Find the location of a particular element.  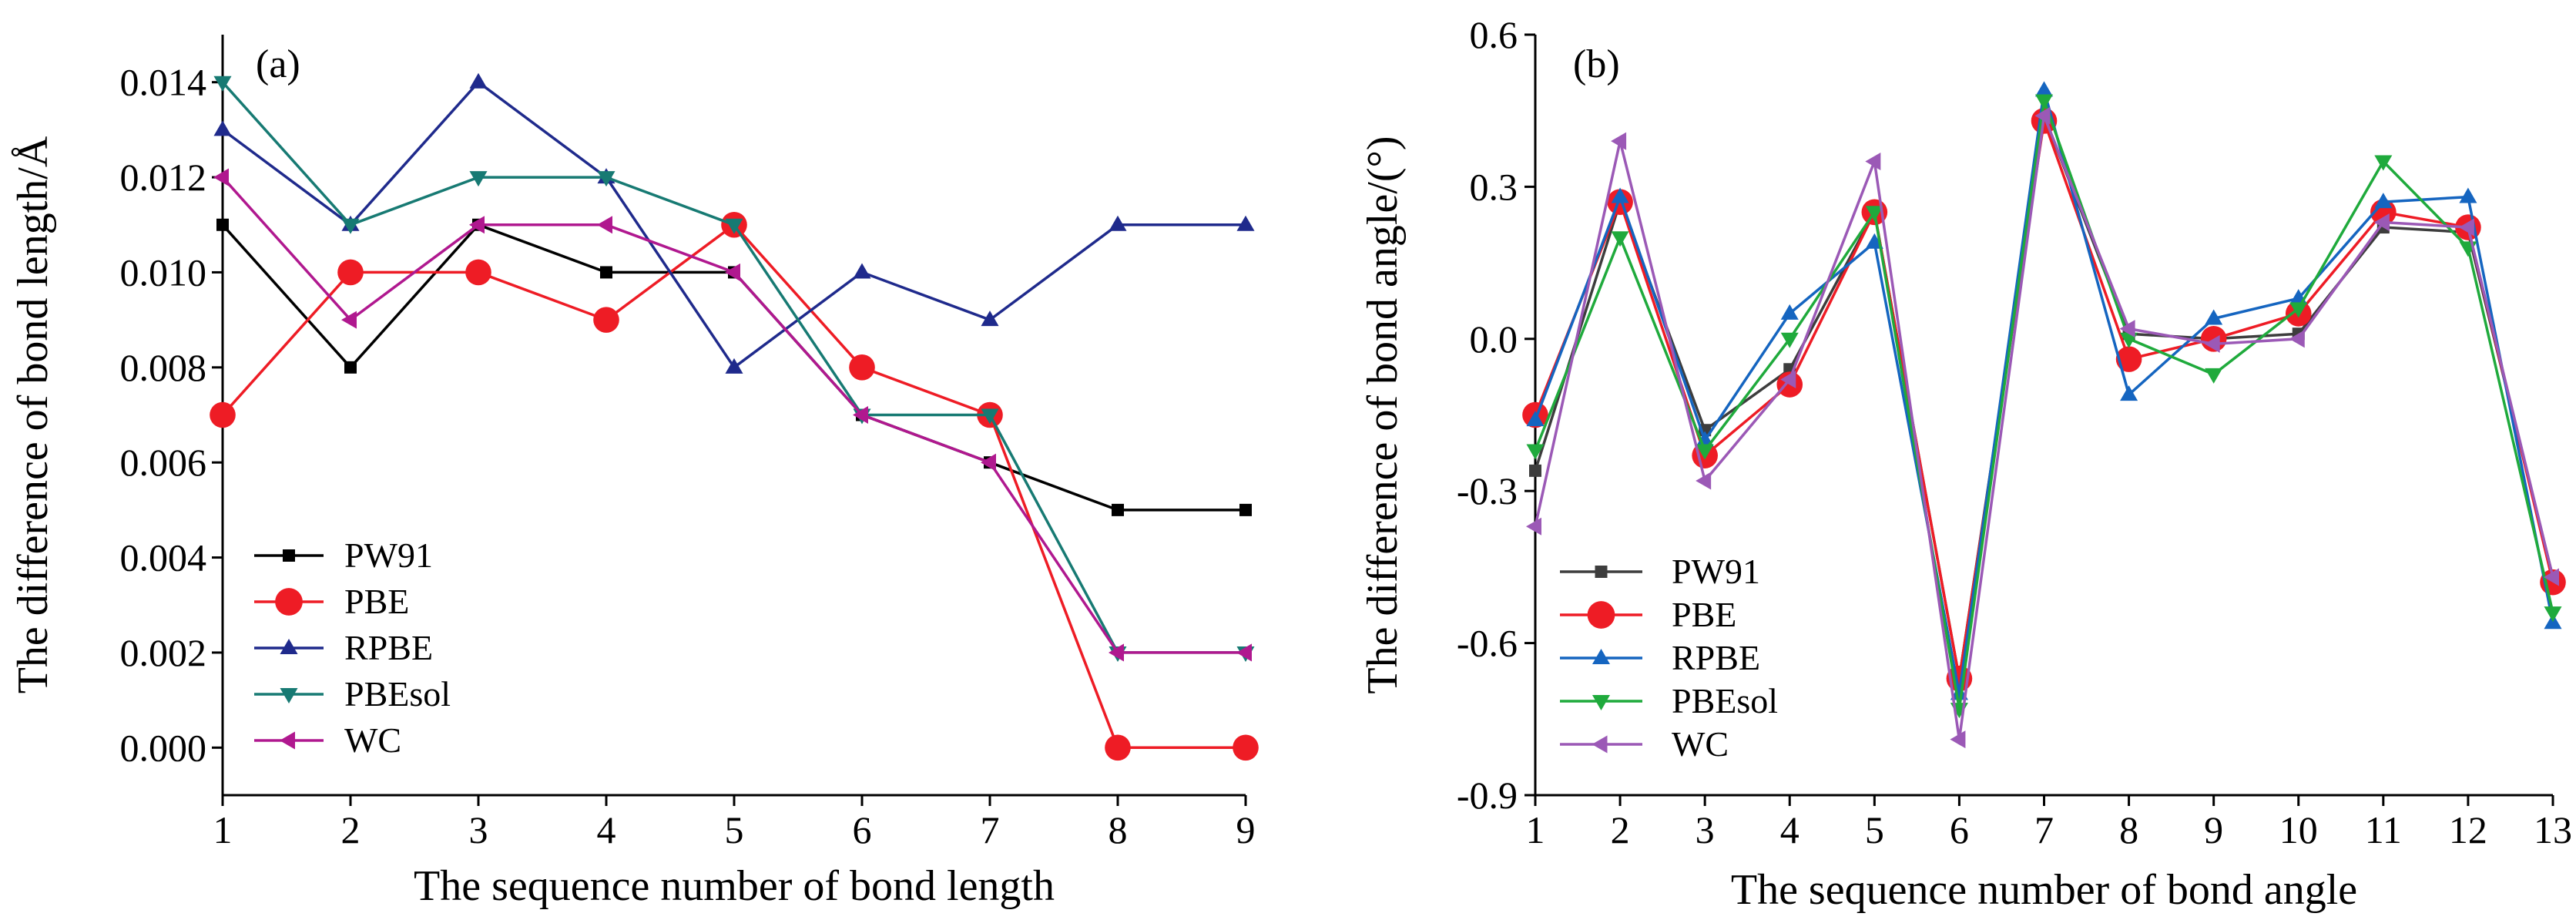

x-tick-label: 6 is located at coordinates (1959, 830).